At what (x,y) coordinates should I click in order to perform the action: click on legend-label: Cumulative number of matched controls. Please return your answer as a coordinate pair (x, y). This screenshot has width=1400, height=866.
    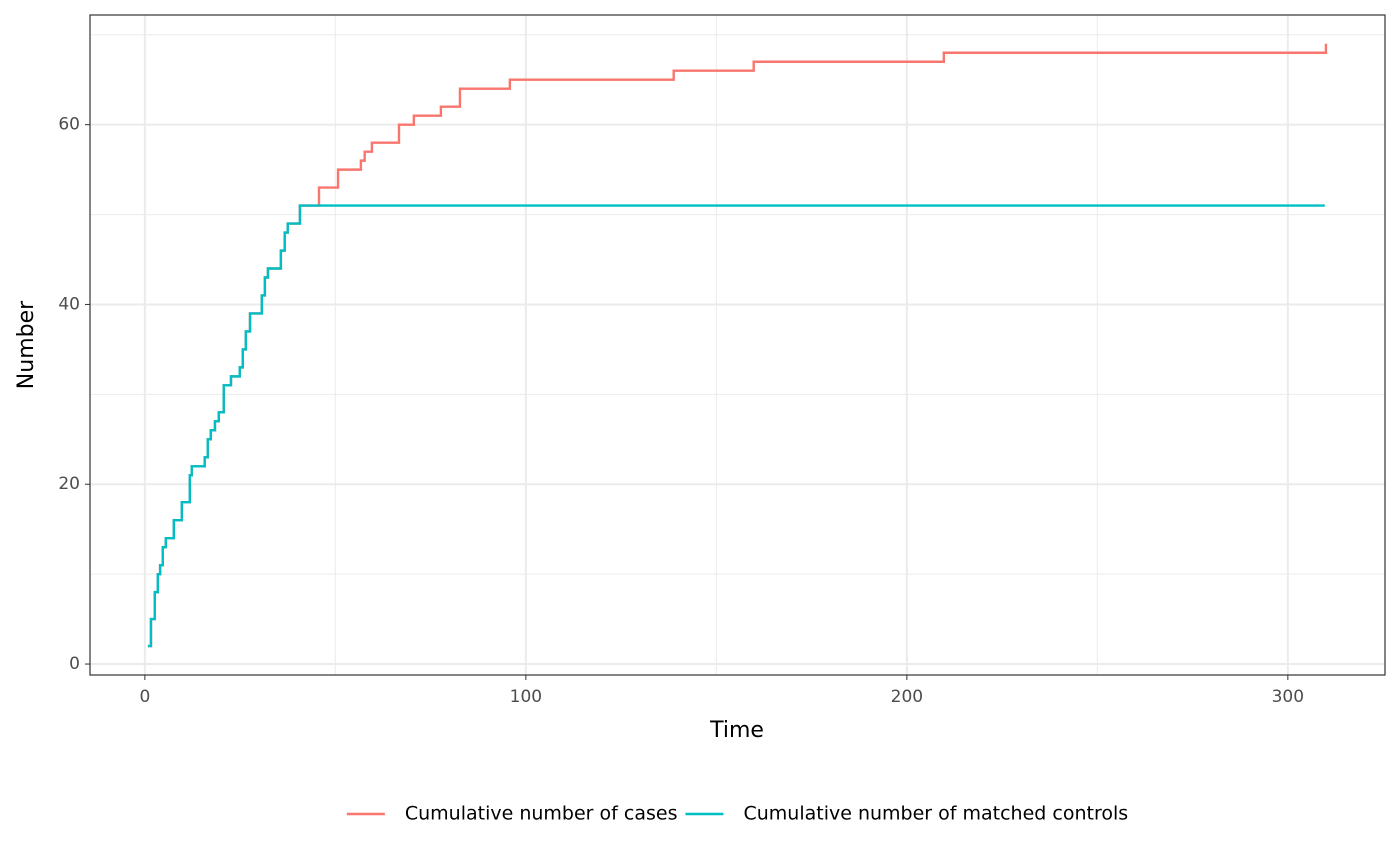
    Looking at the image, I should click on (935, 814).